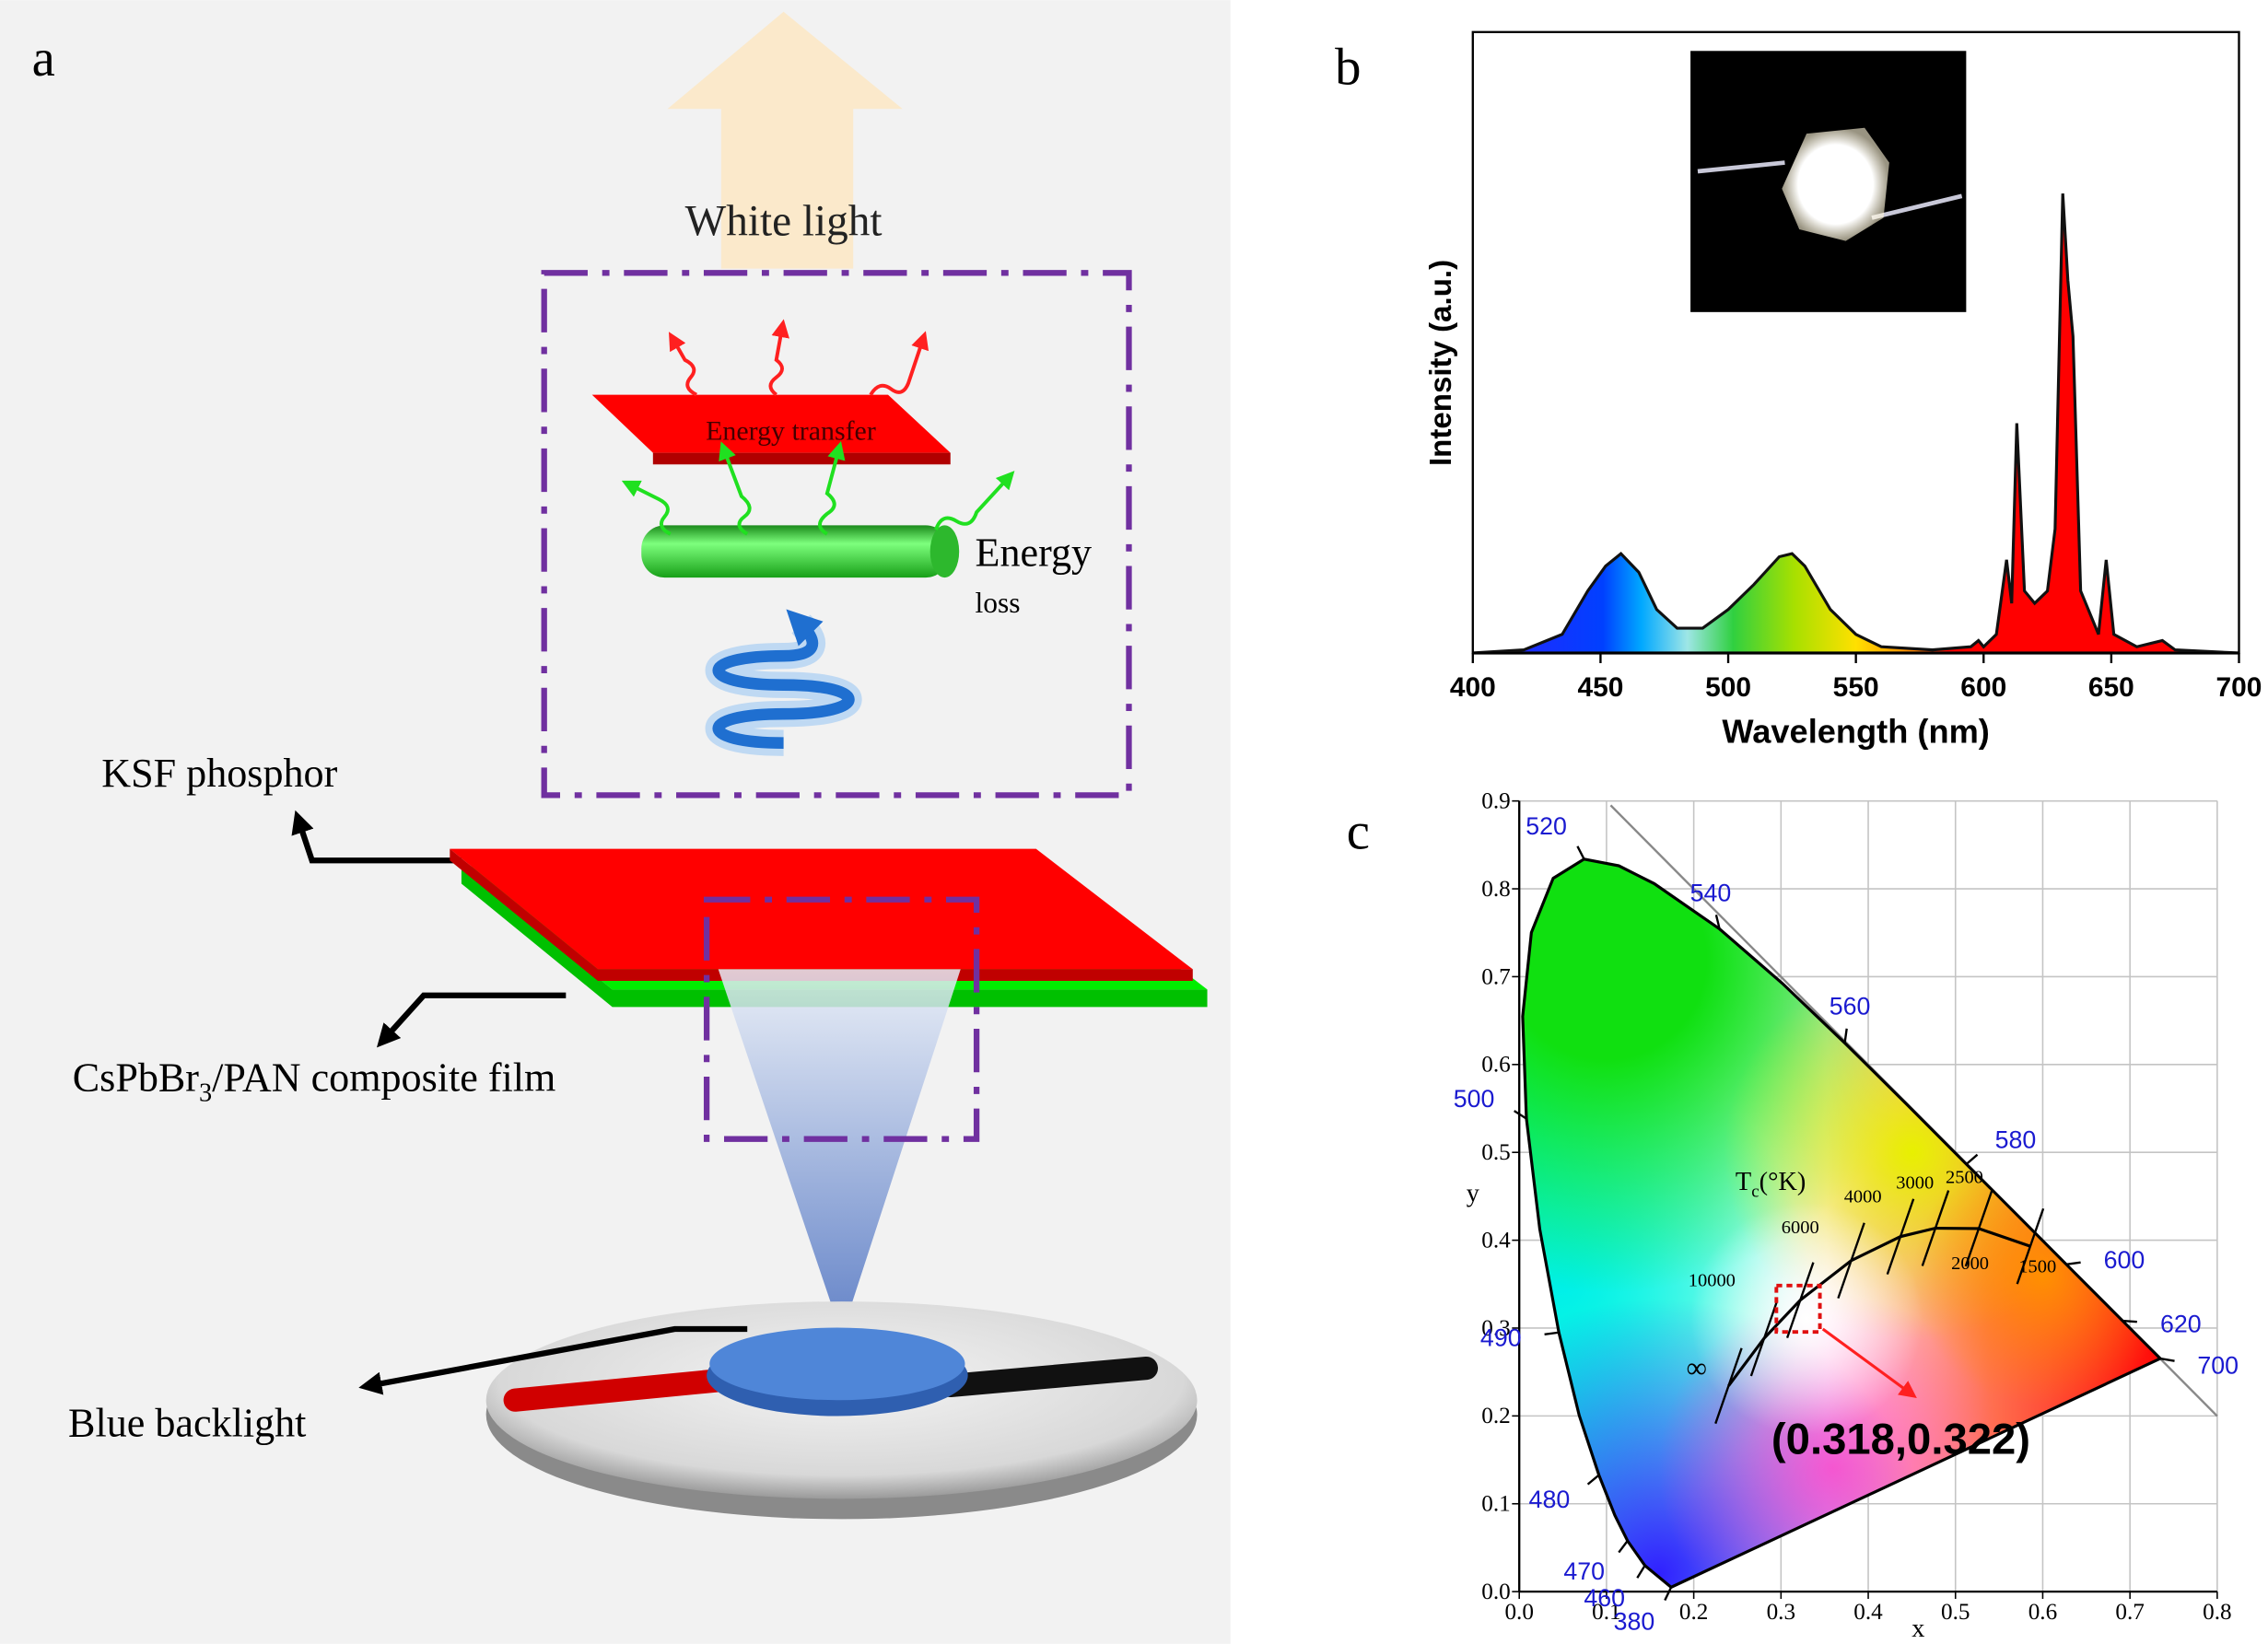  Describe the element at coordinates (785, 140) in the screenshot. I see `light-arrow` at that location.